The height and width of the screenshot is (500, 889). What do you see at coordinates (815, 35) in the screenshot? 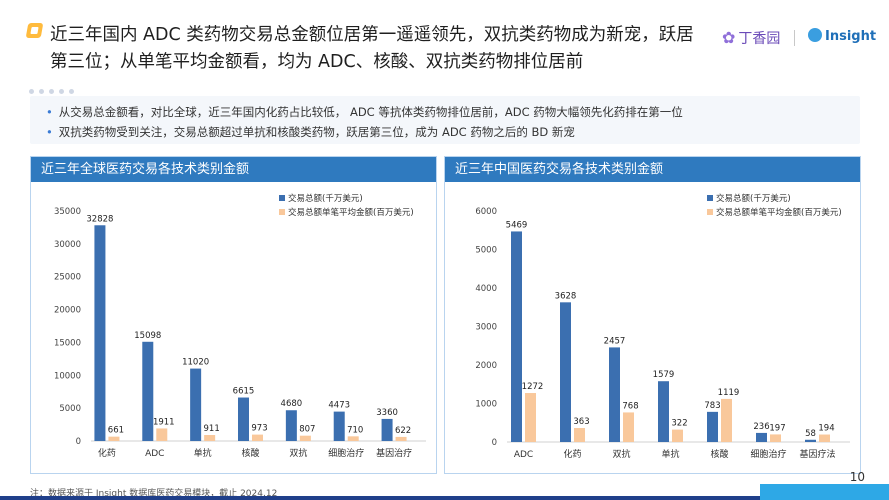
I see `insight-ball-icon` at bounding box center [815, 35].